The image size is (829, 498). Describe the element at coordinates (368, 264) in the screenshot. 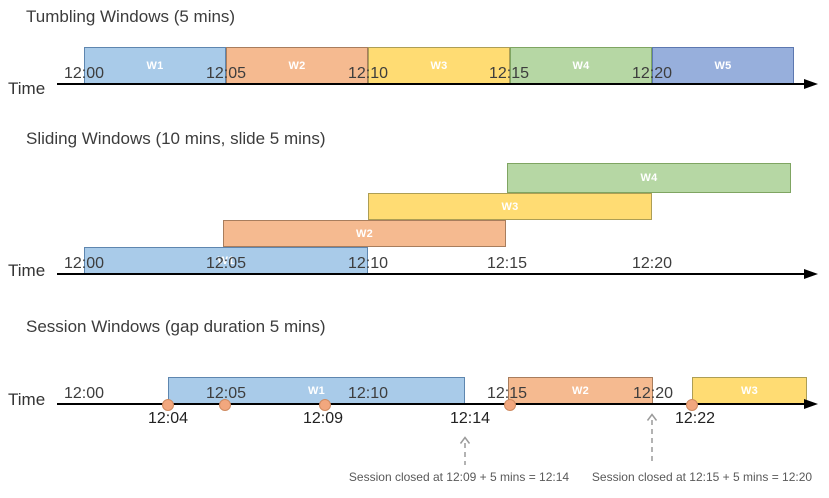

I see `sliding-tick-1210: 12:10` at that location.